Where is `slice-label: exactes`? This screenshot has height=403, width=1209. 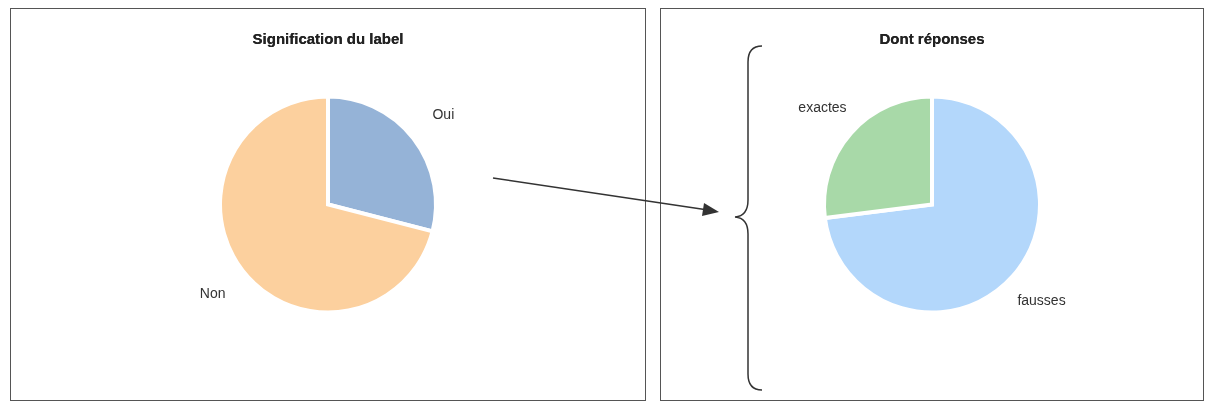 slice-label: exactes is located at coordinates (822, 106).